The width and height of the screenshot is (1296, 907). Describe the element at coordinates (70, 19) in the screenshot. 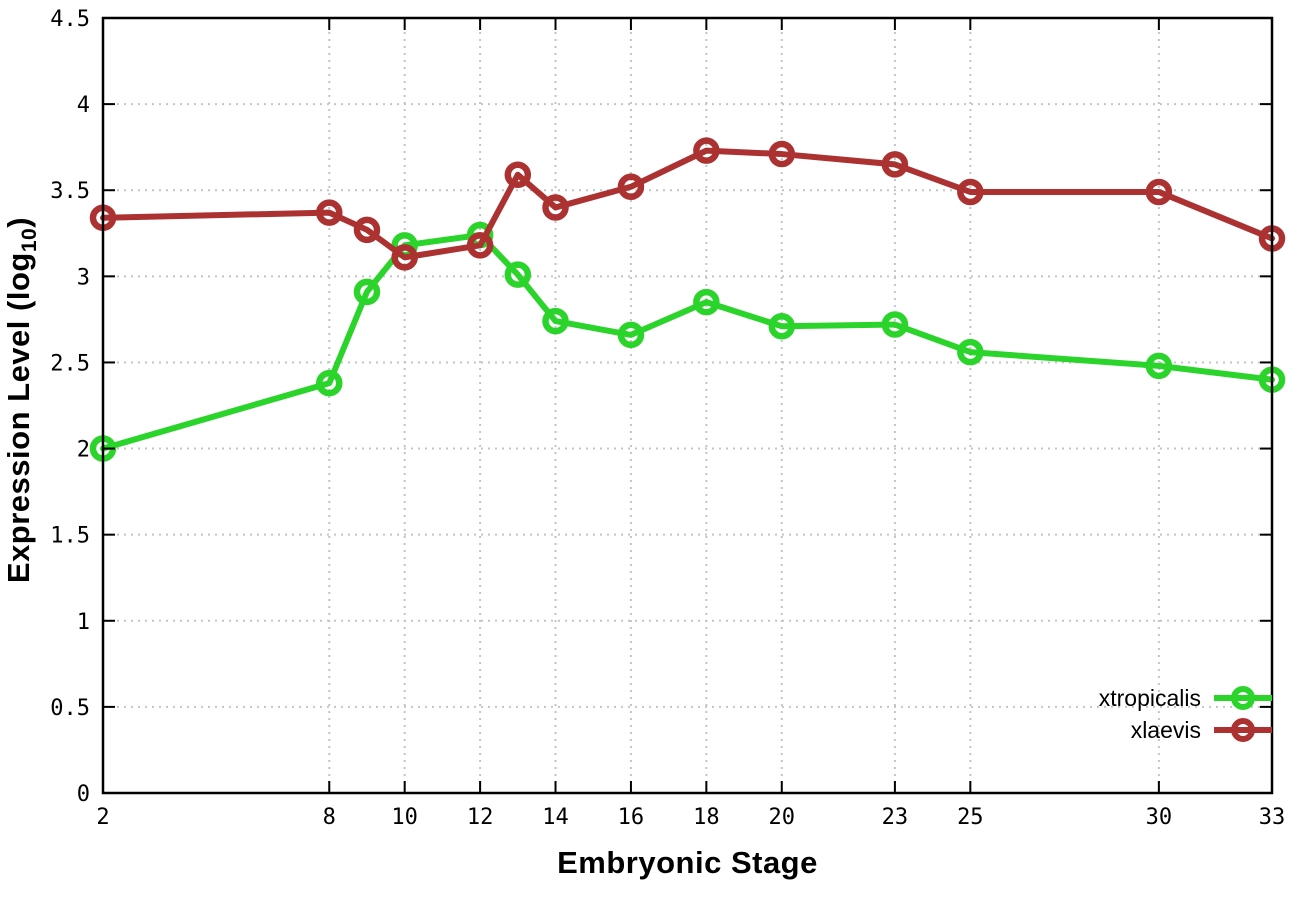

I see `y-tick-label: 4.5` at that location.